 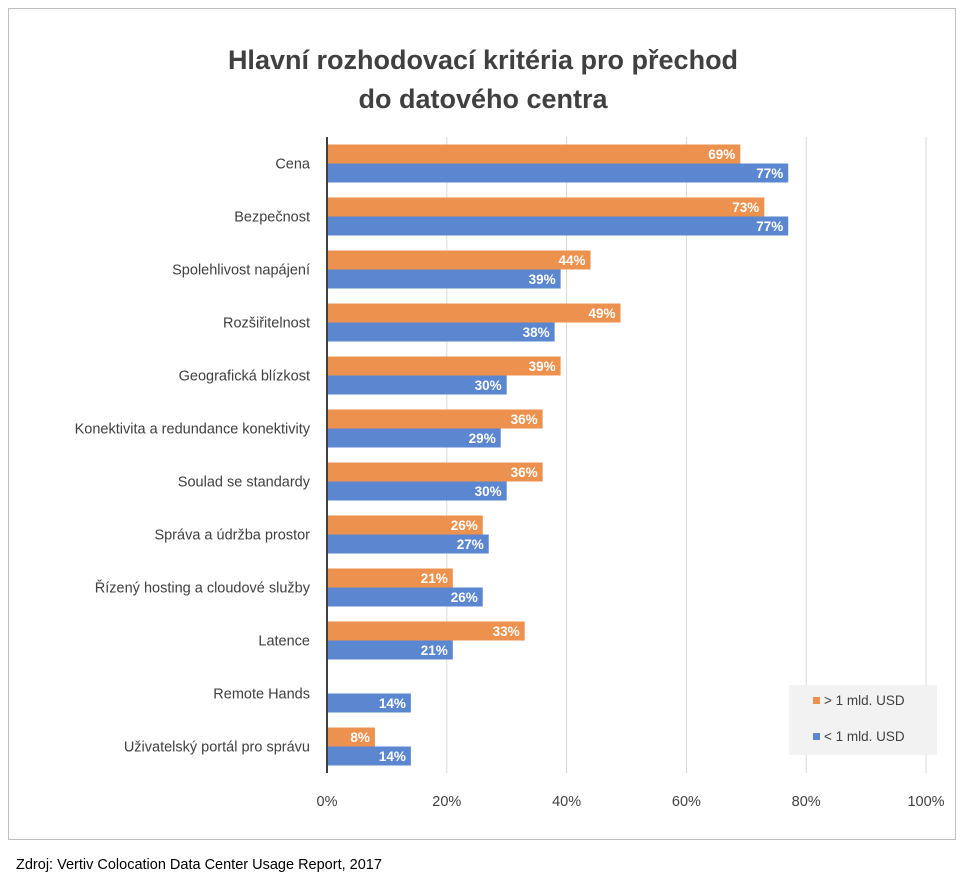 I want to click on data-label: 69%, so click(x=721, y=154).